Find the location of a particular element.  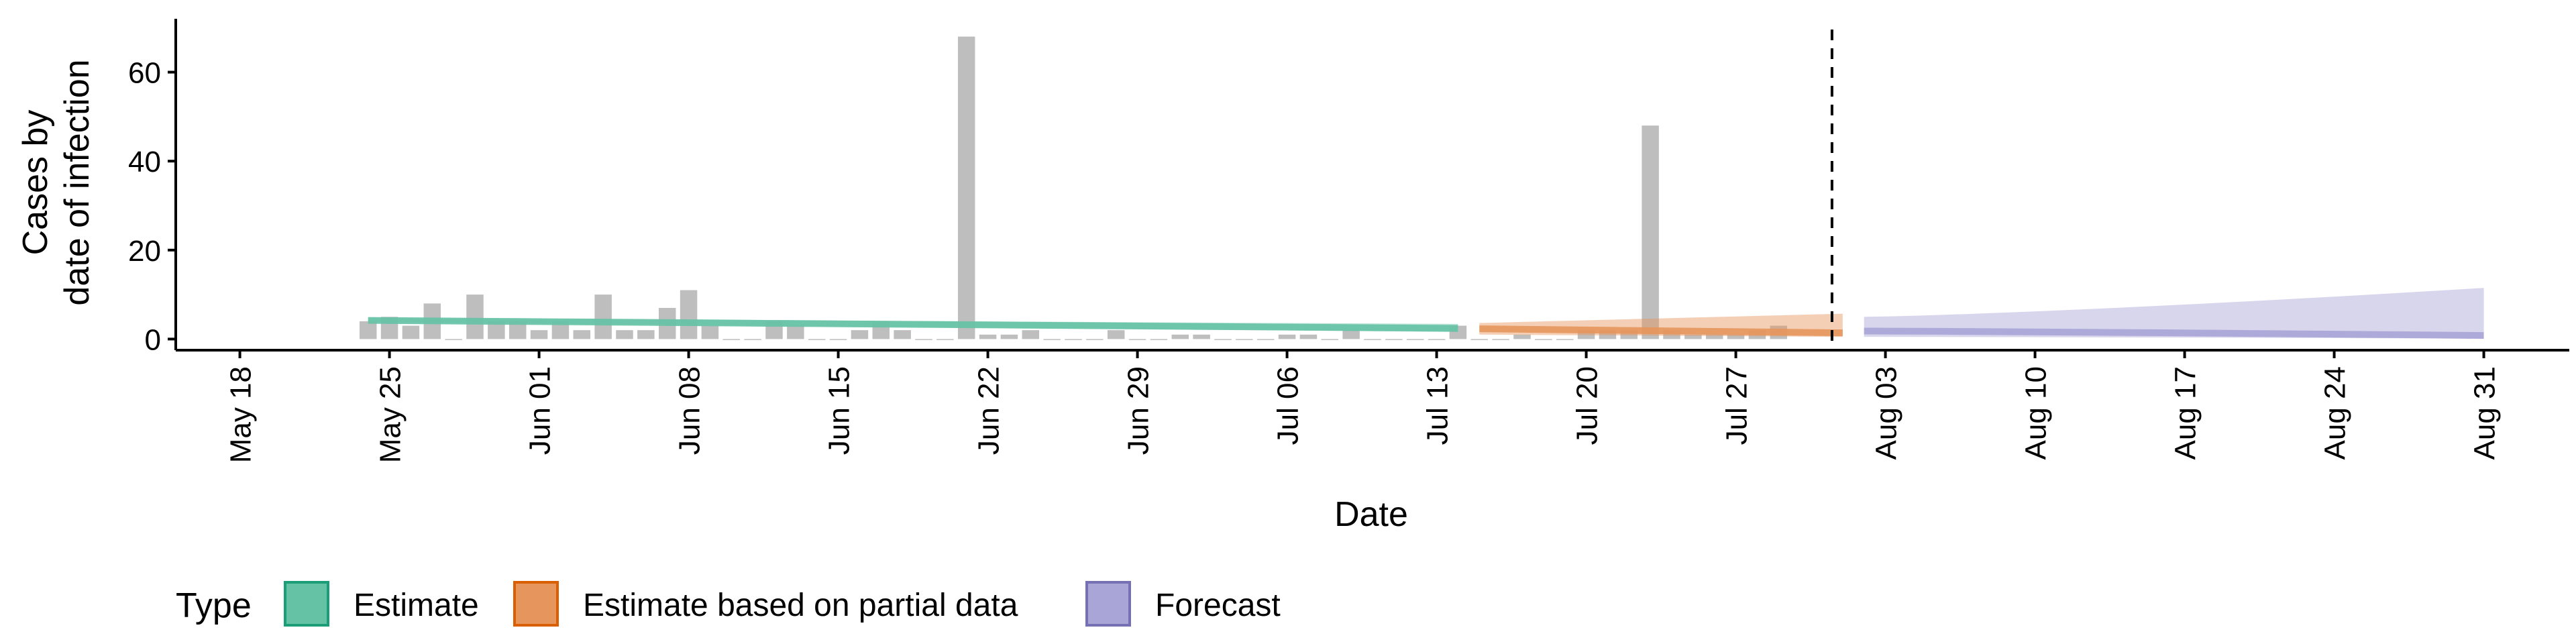

legend-label: Estimate is located at coordinates (416, 605).